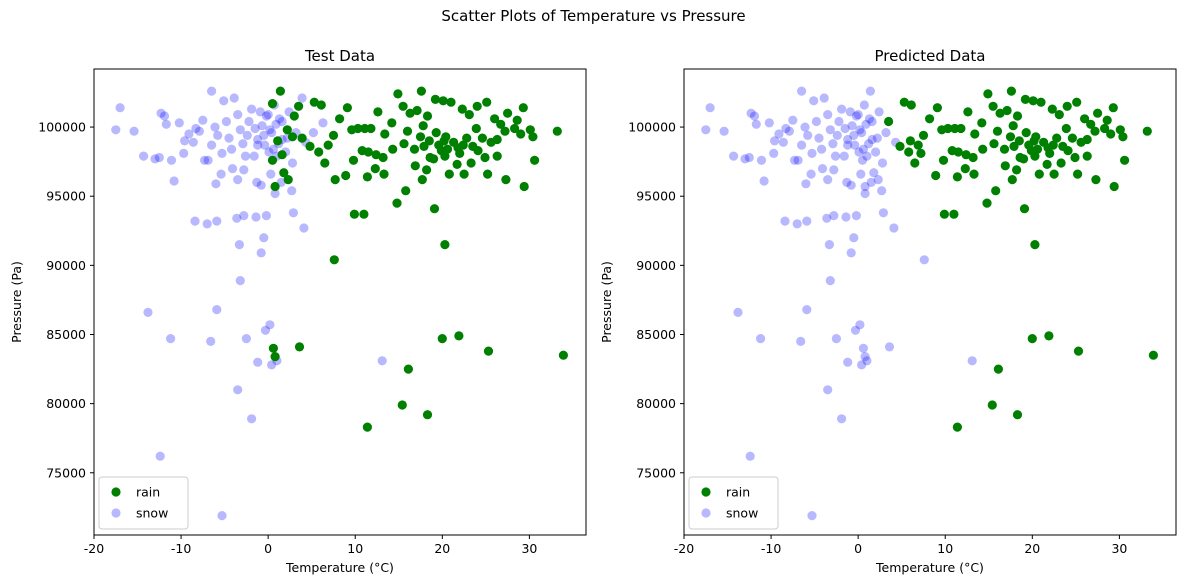 The width and height of the screenshot is (1187, 585). What do you see at coordinates (66, 403) in the screenshot?
I see `y-tick-label: 80000` at bounding box center [66, 403].